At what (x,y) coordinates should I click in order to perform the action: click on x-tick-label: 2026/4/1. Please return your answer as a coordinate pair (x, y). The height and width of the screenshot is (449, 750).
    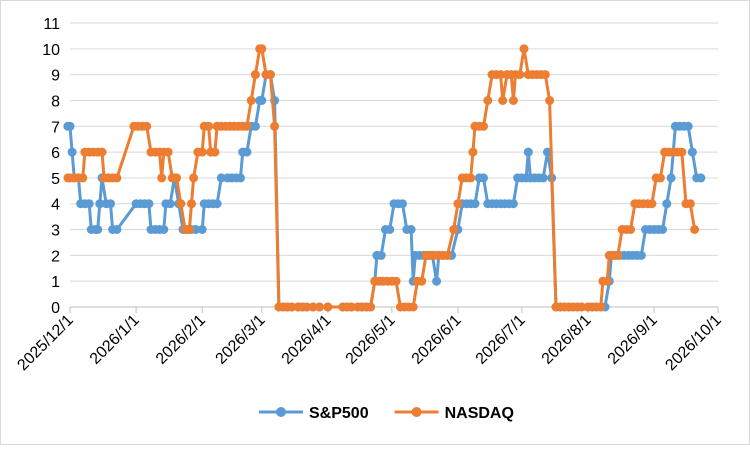
    Looking at the image, I should click on (307, 340).